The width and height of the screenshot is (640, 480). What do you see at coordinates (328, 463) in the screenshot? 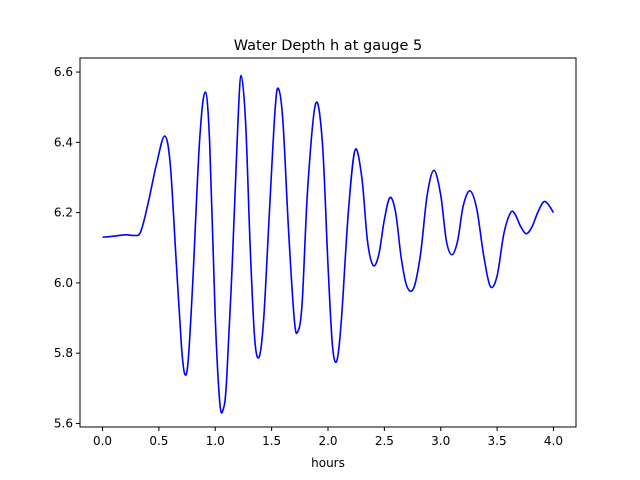
I see `x-axis-label: hours` at bounding box center [328, 463].